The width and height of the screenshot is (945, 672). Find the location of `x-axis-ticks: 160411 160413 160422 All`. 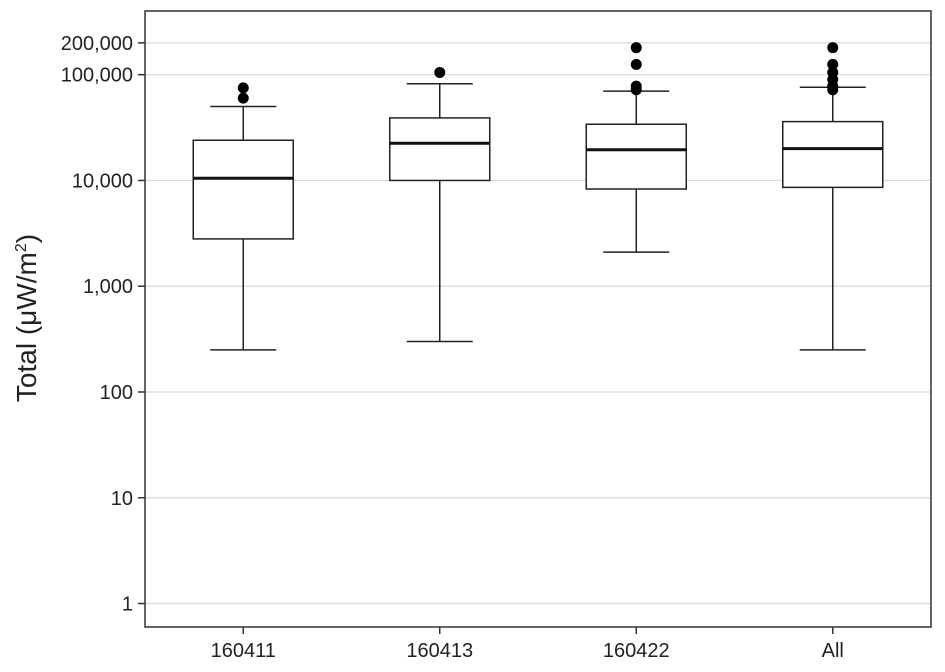

x-axis-ticks: 160411 160413 160422 All is located at coordinates (527, 644).